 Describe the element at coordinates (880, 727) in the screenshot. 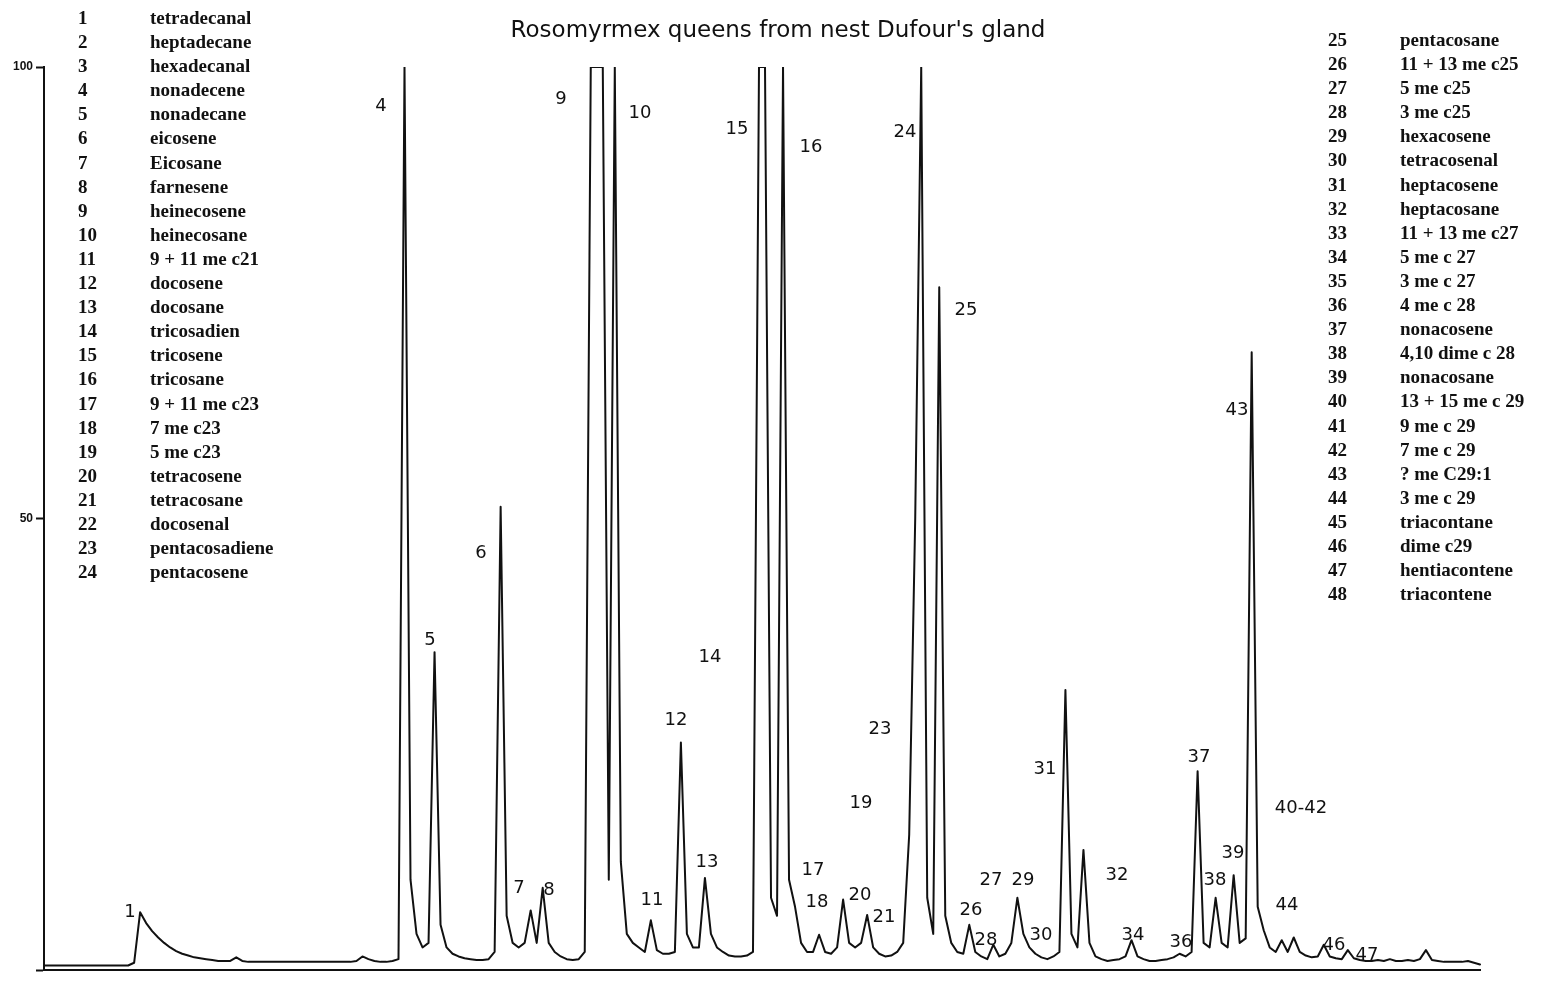

I see `text: 23` at that location.